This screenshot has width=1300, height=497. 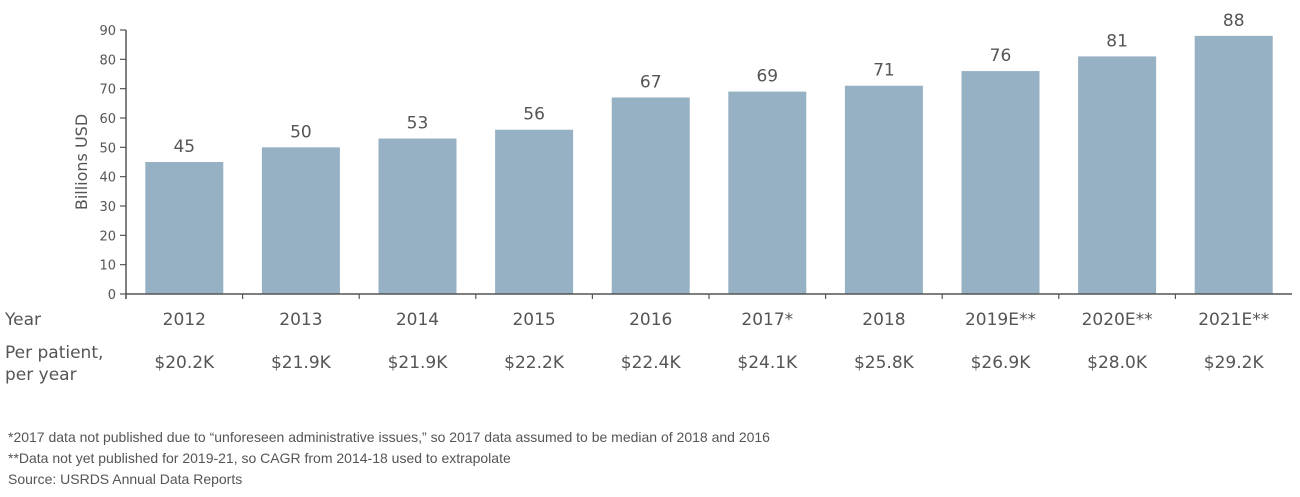 What do you see at coordinates (54, 353) in the screenshot?
I see `row-label-per-patient: Per patient,` at bounding box center [54, 353].